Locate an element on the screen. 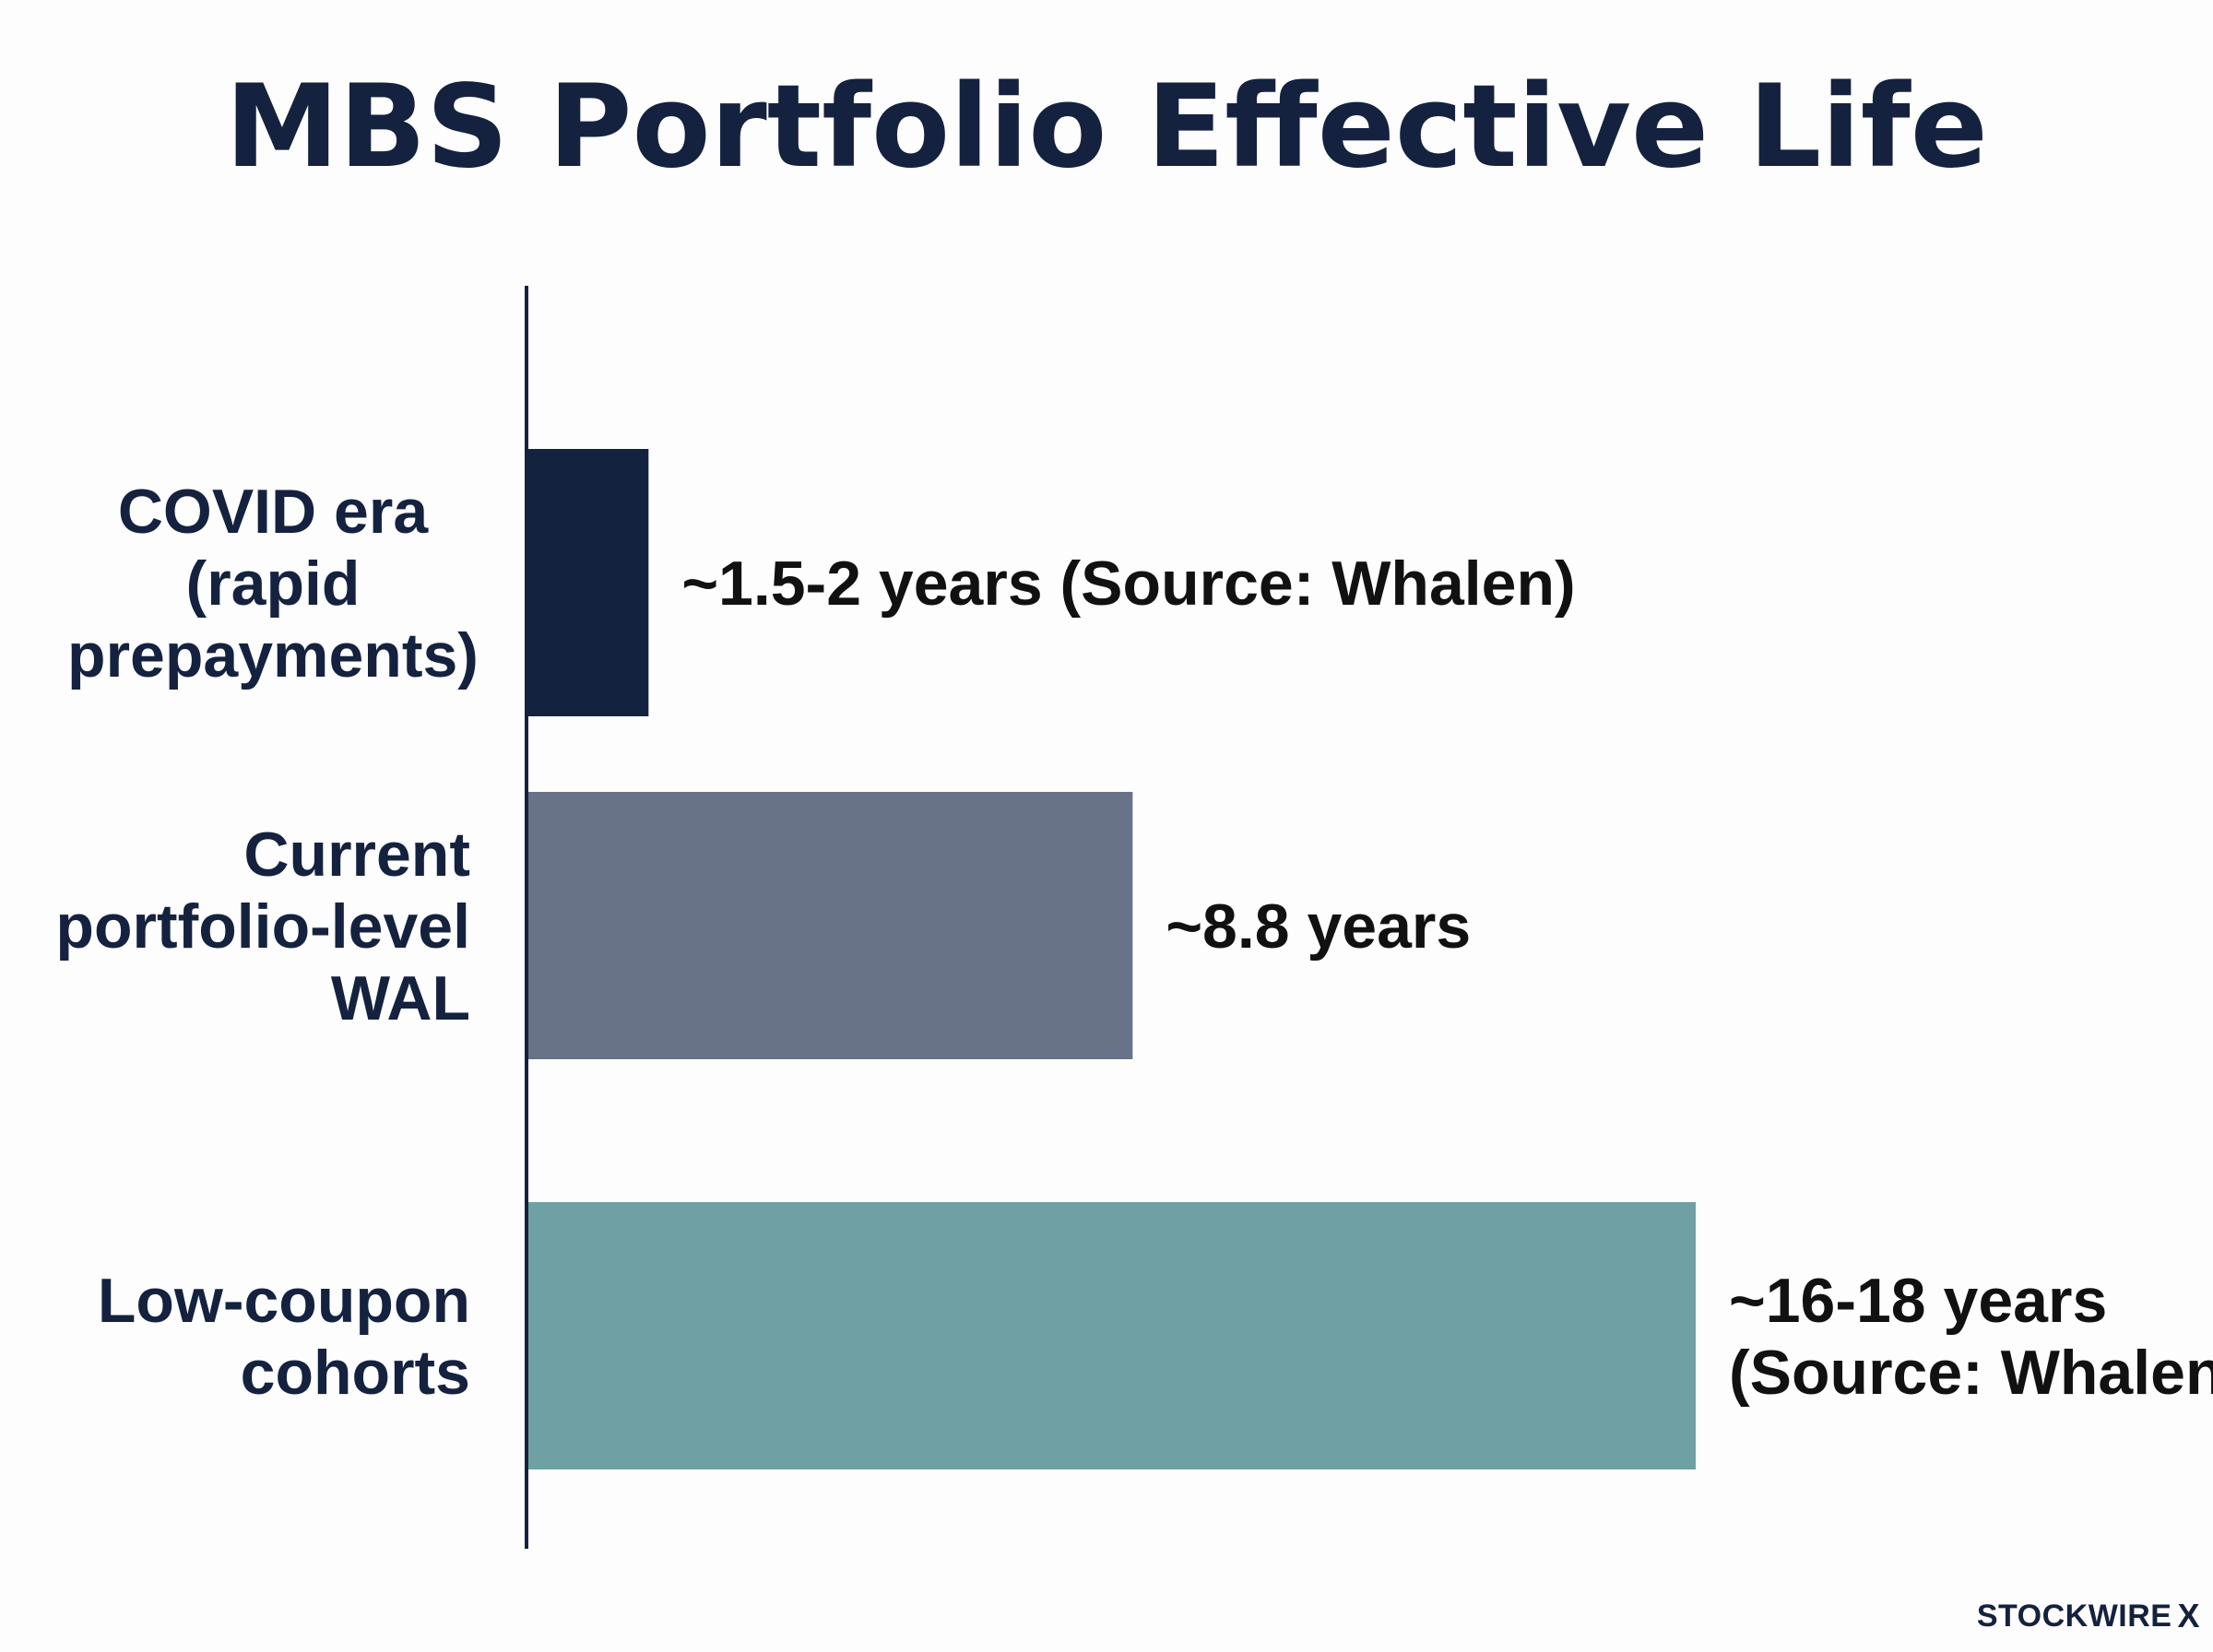 Image resolution: width=2213 pixels, height=1652 pixels. category-label-2-line-2: portfolio-level is located at coordinates (262, 926).